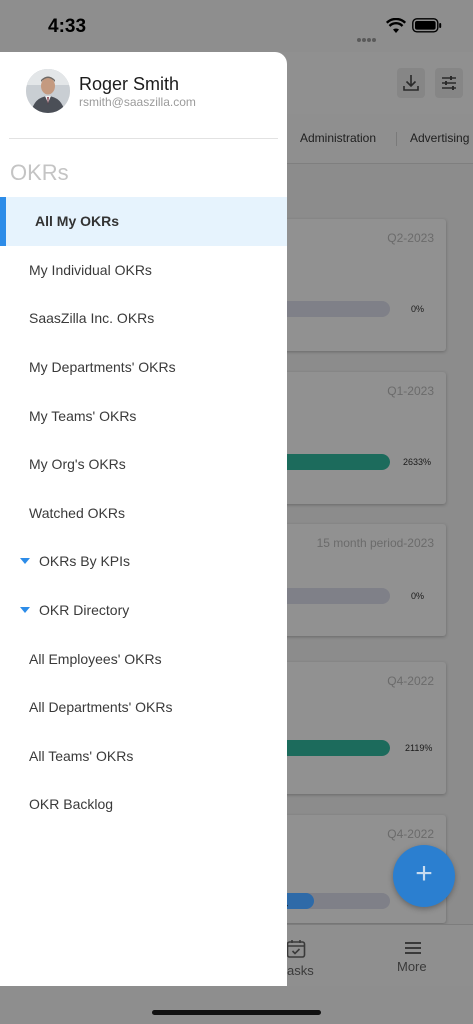  What do you see at coordinates (410, 391) in the screenshot?
I see `card-period: Q1-2023` at bounding box center [410, 391].